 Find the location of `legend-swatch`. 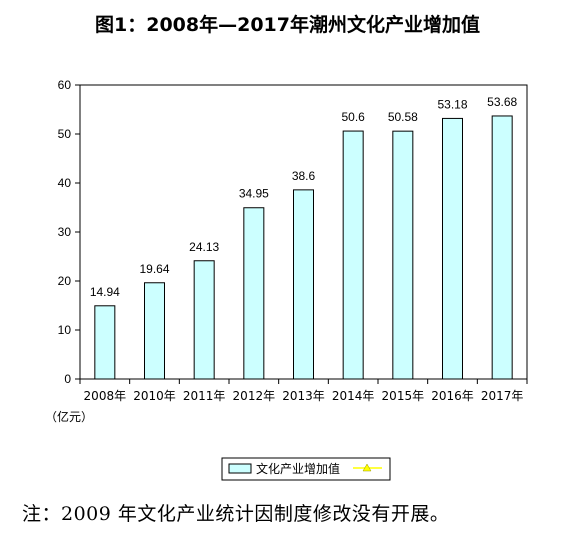

legend-swatch is located at coordinates (240, 468).